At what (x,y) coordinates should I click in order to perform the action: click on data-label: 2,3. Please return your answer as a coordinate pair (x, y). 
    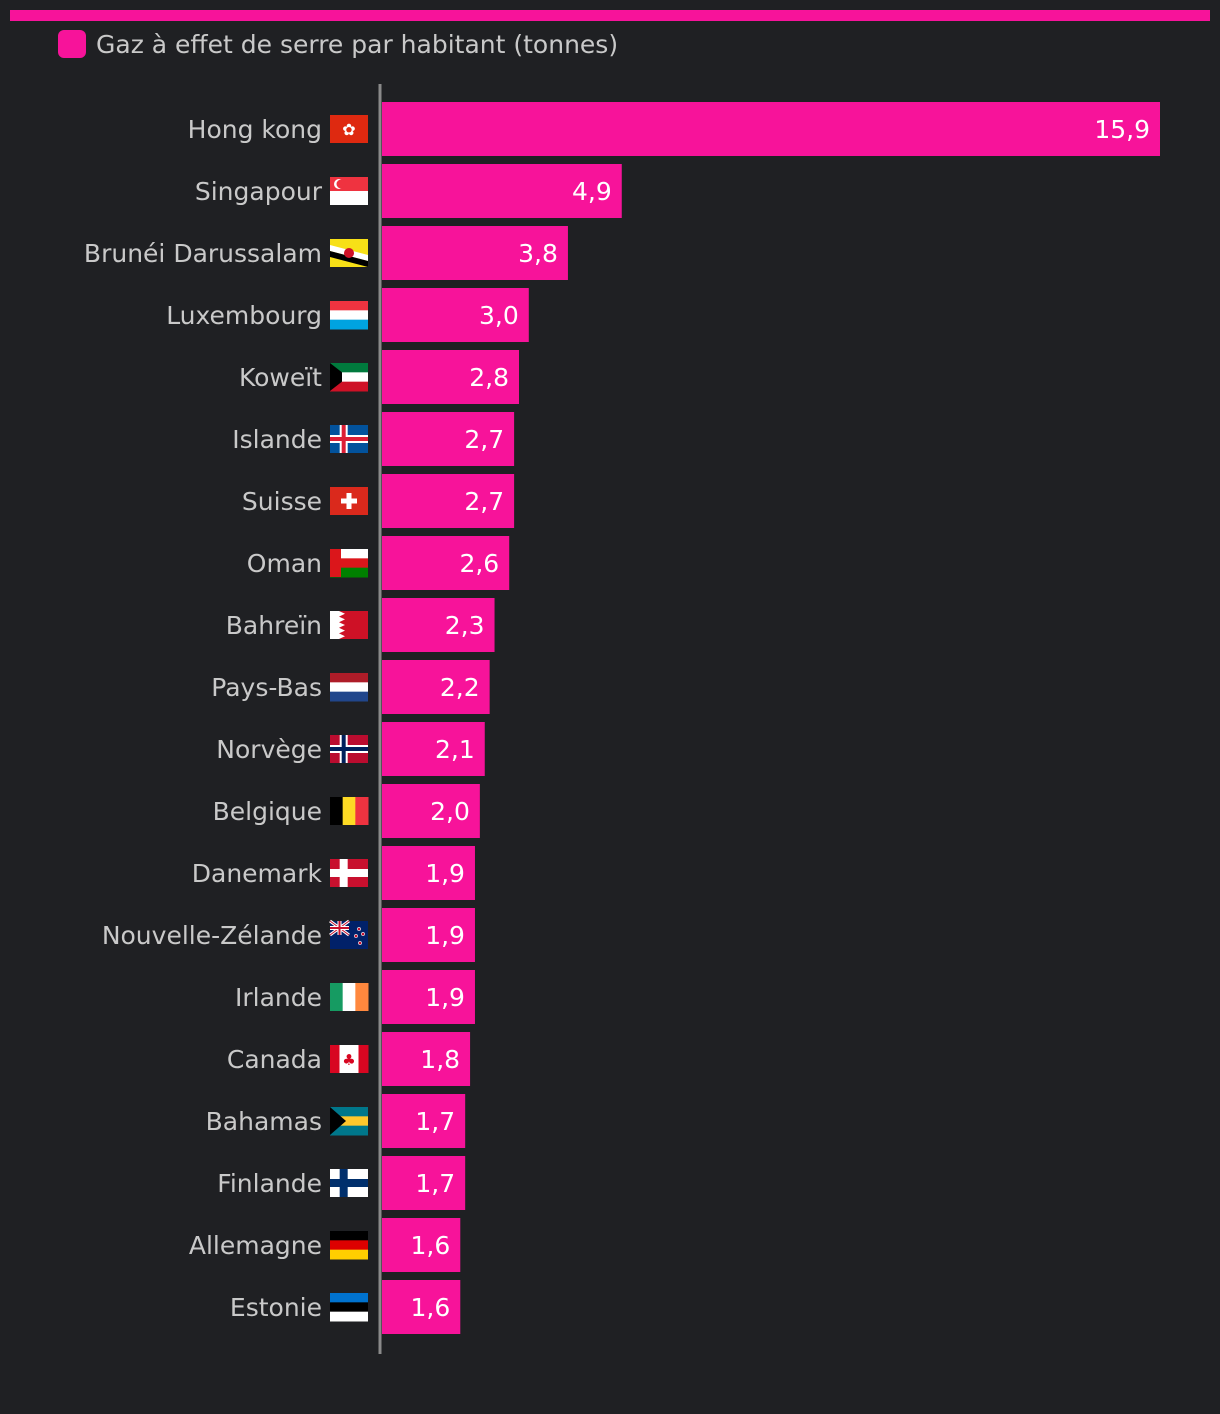
    Looking at the image, I should click on (465, 625).